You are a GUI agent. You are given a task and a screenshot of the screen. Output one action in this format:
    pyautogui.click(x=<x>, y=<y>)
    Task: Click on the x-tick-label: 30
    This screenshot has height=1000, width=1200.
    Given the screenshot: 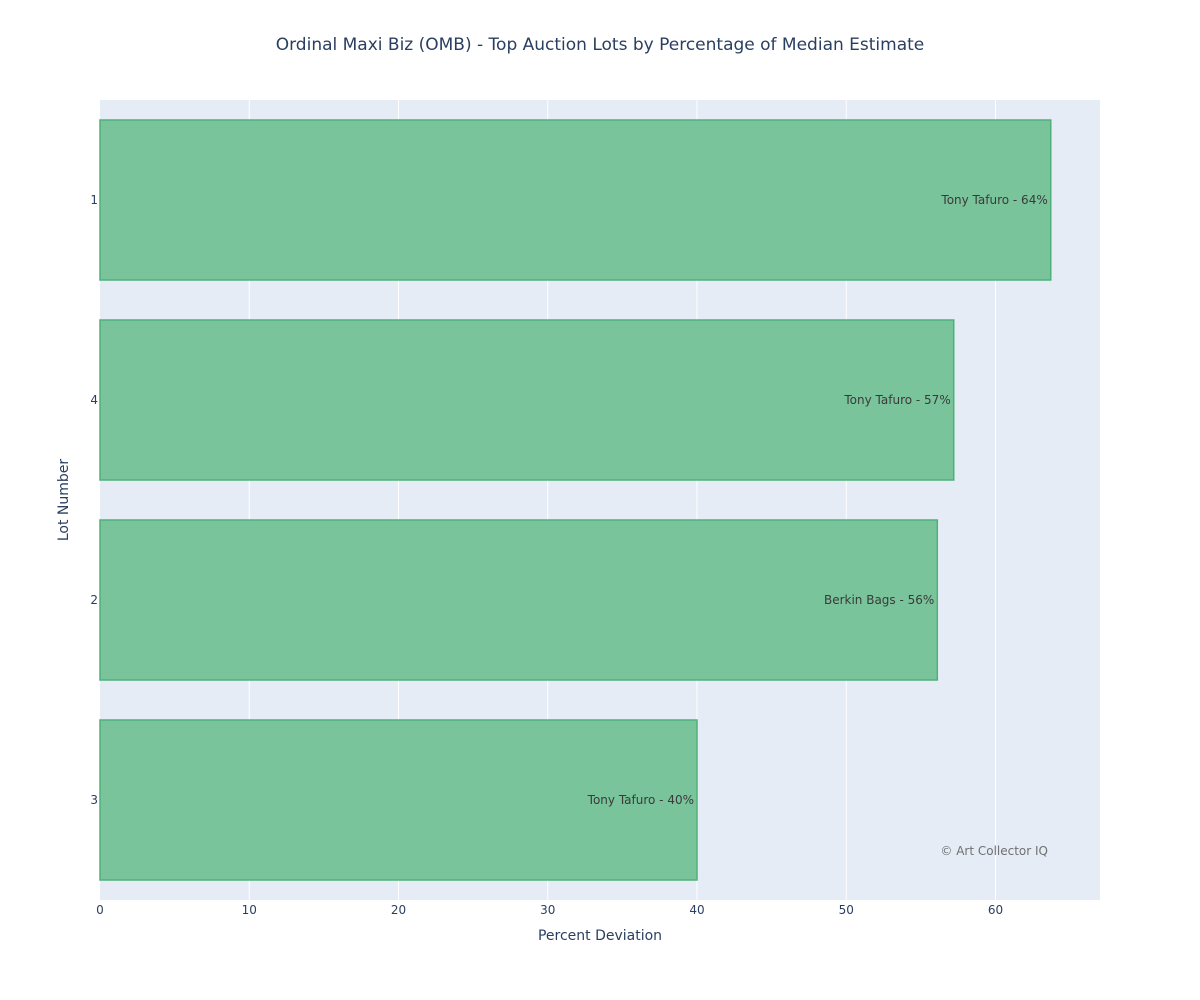 What is the action you would take?
    pyautogui.click(x=547, y=910)
    